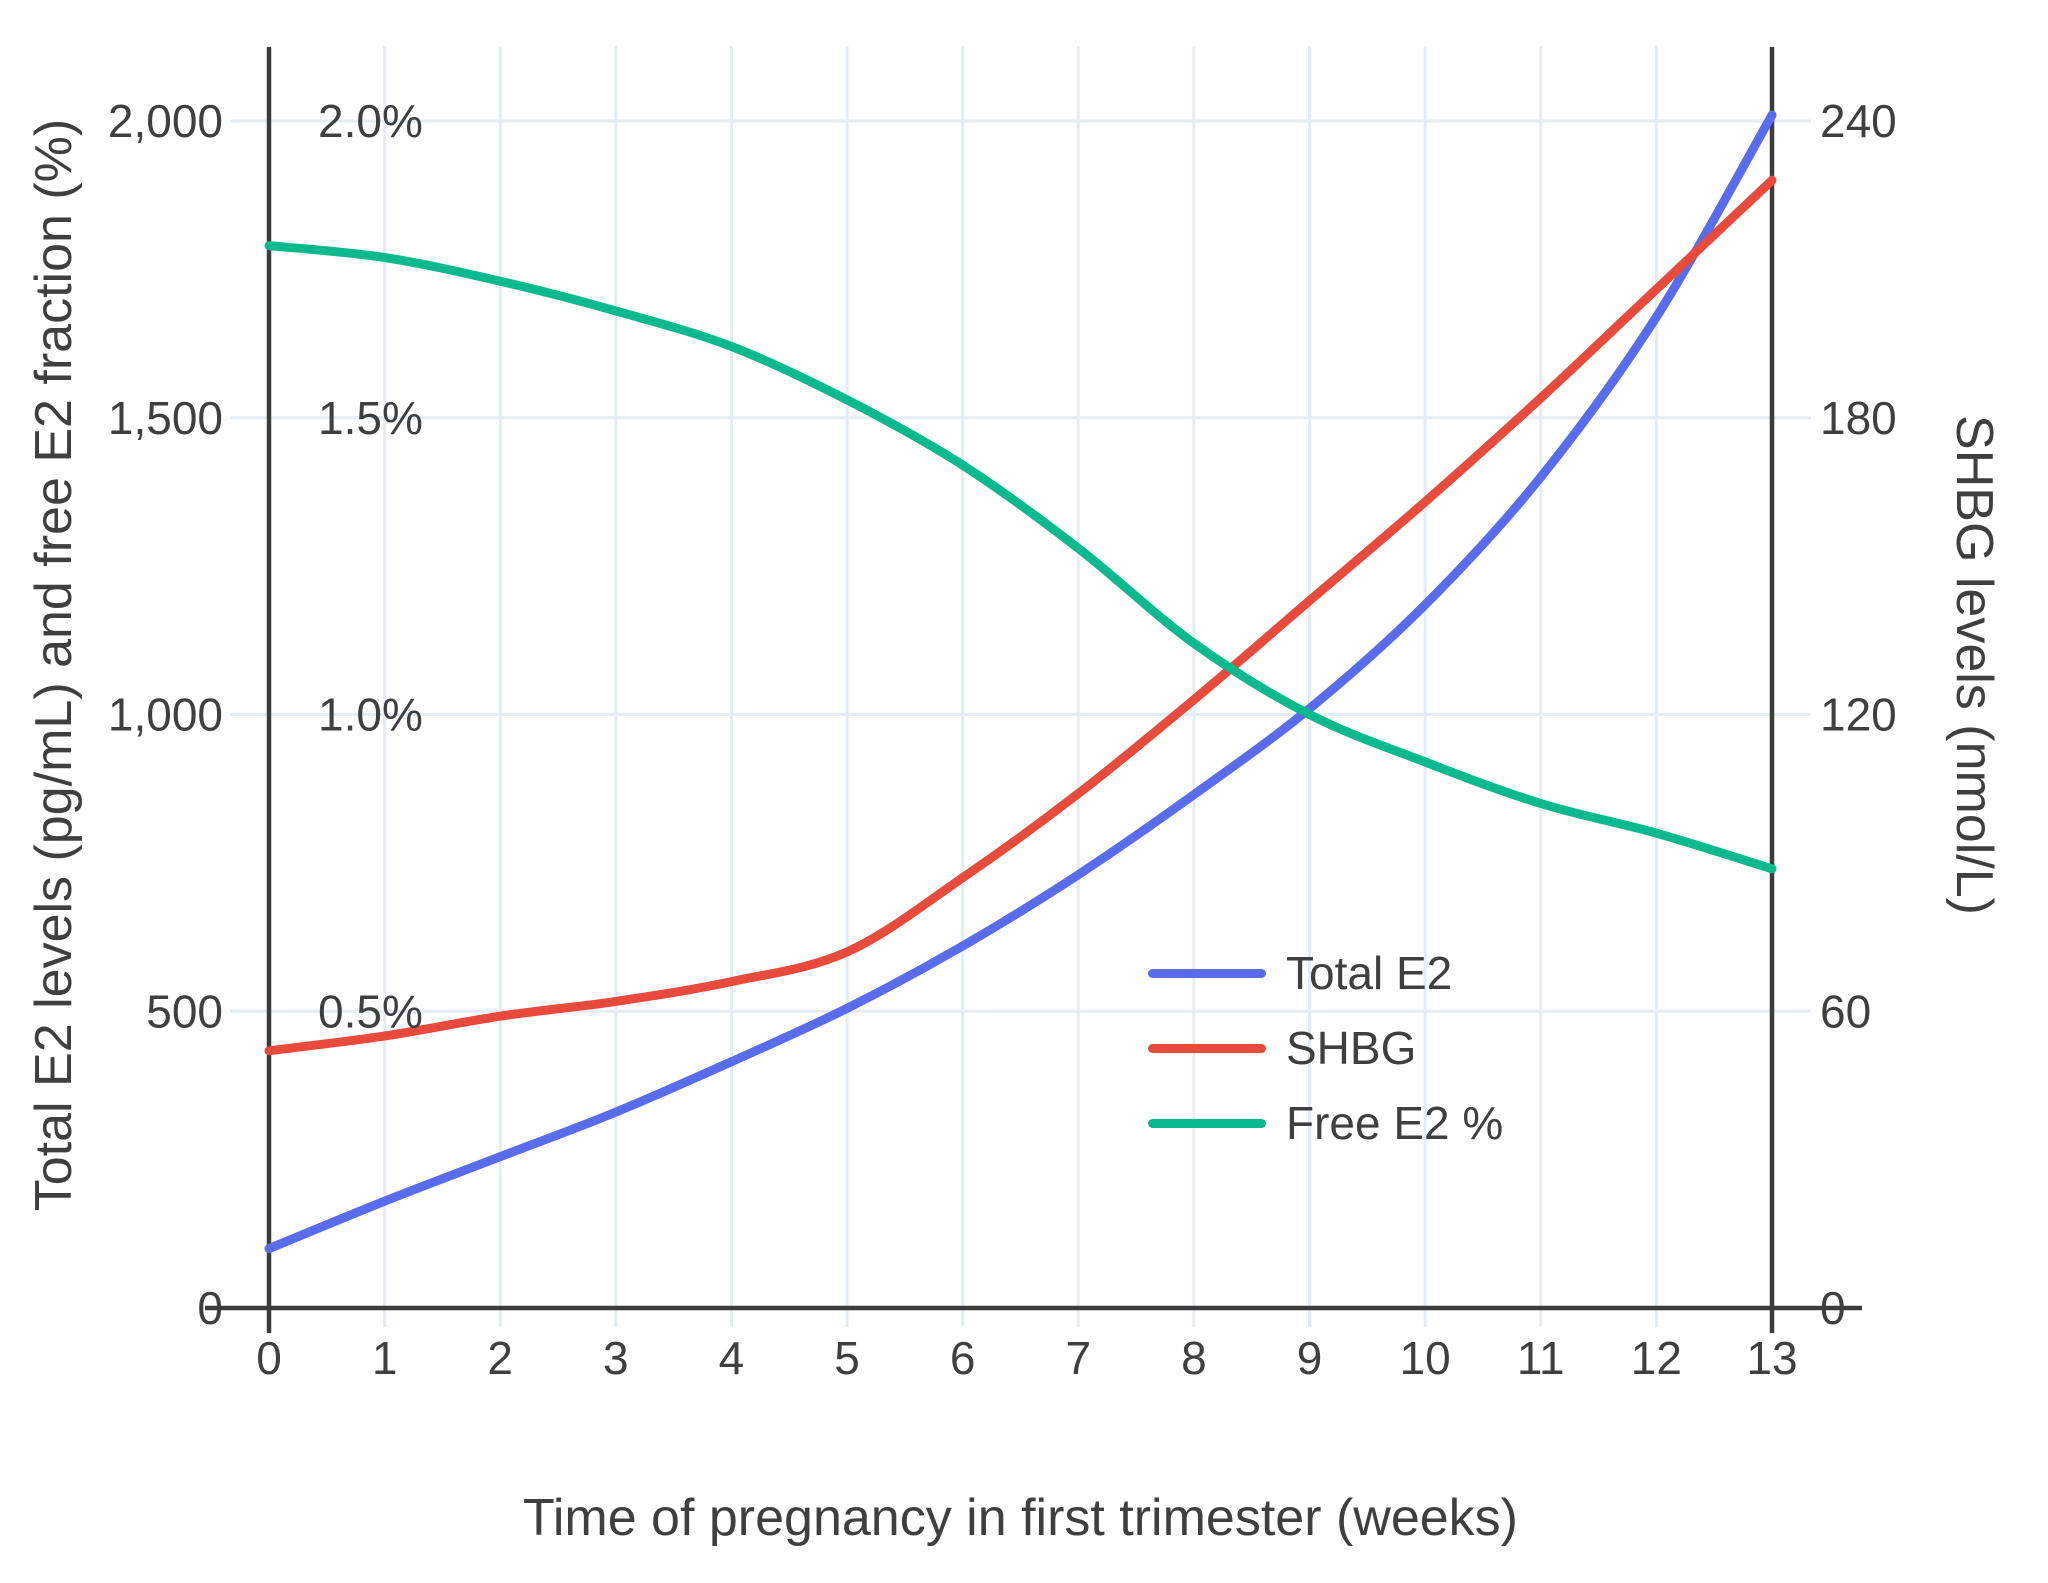  Describe the element at coordinates (370, 1011) in the screenshot. I see `pct-tick-label: 0.5%` at that location.